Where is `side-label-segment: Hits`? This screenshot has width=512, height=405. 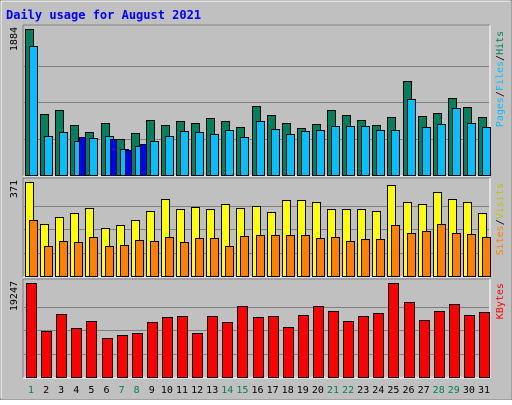
side-label-segment: Hits is located at coordinates (500, 43).